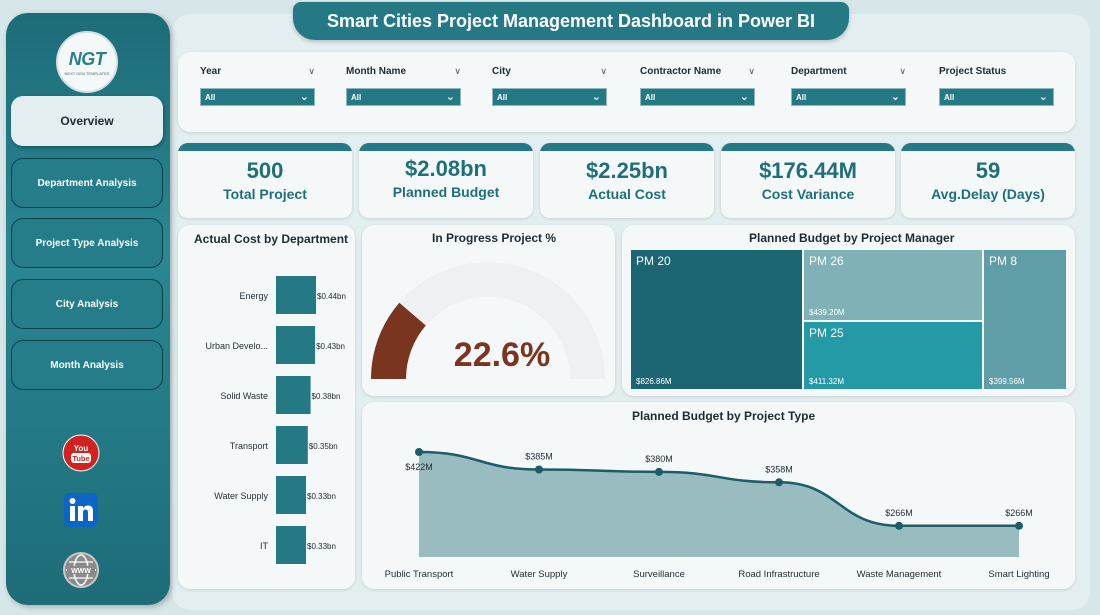  Describe the element at coordinates (1003, 261) in the screenshot. I see `treemap-cell-name: PM 8` at that location.